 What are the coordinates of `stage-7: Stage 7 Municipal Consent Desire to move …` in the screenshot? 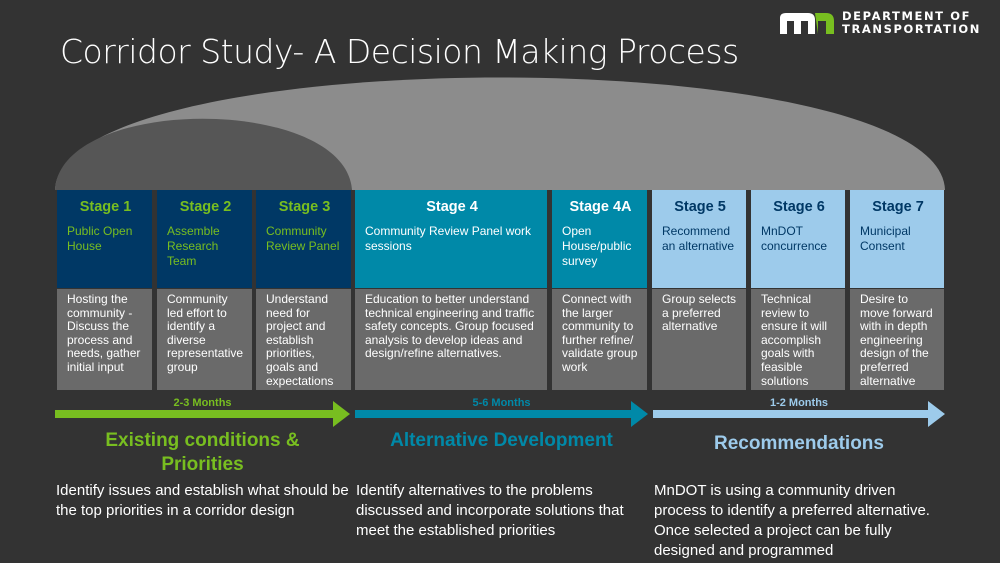 It's located at (897, 290).